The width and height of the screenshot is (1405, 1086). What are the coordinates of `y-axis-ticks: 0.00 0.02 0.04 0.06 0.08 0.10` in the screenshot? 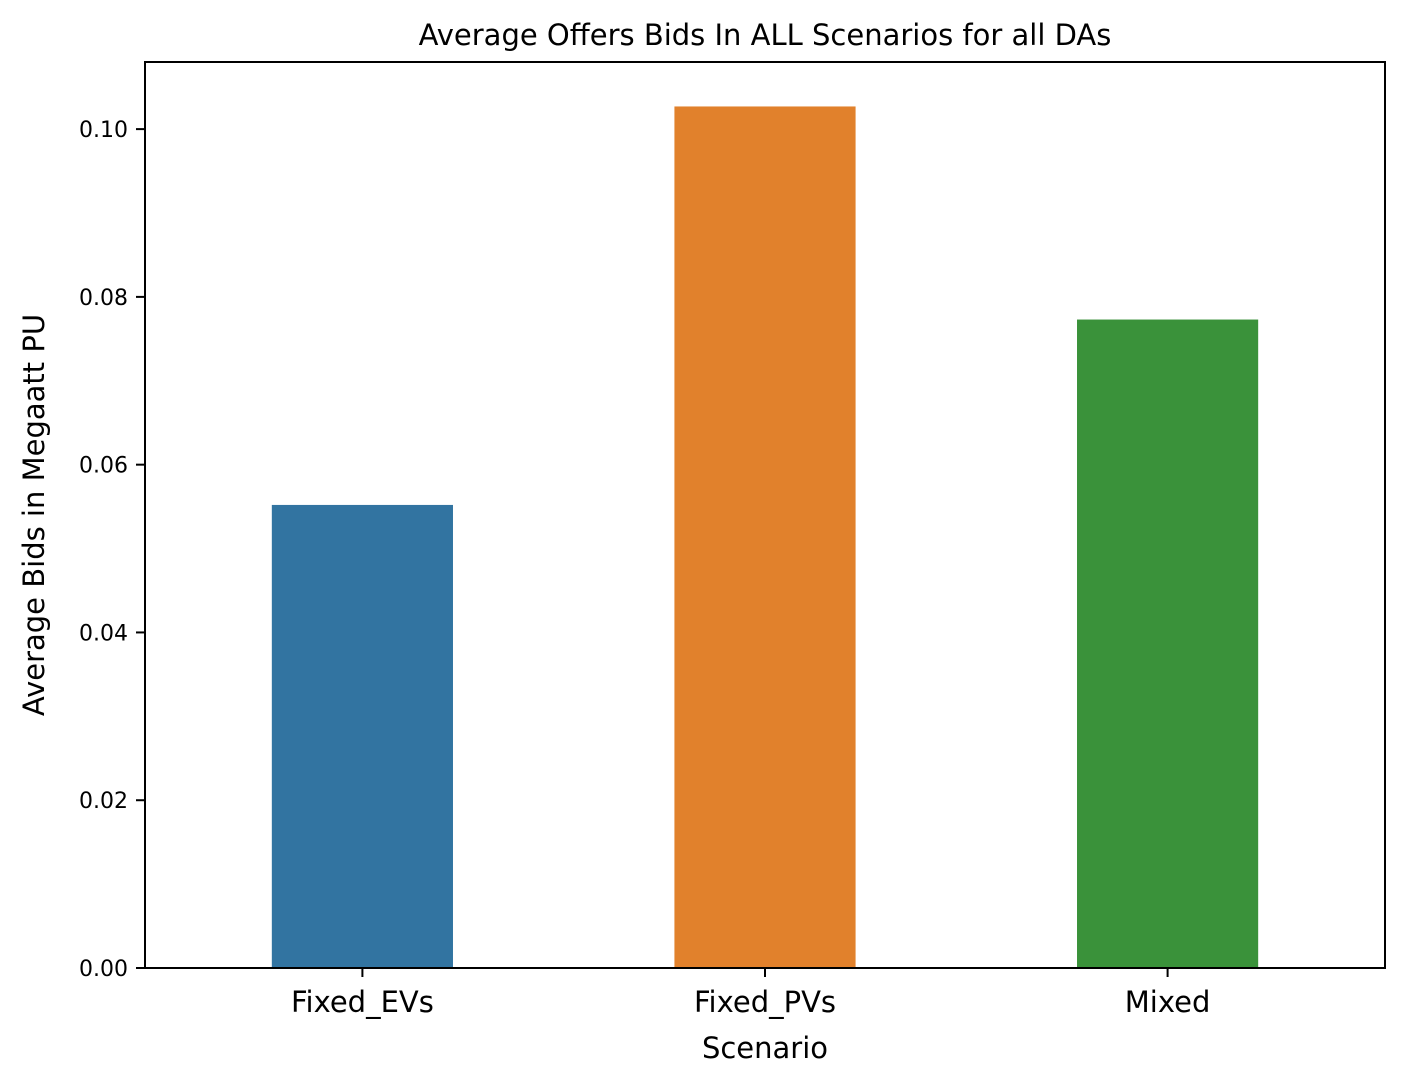 It's located at (112, 550).